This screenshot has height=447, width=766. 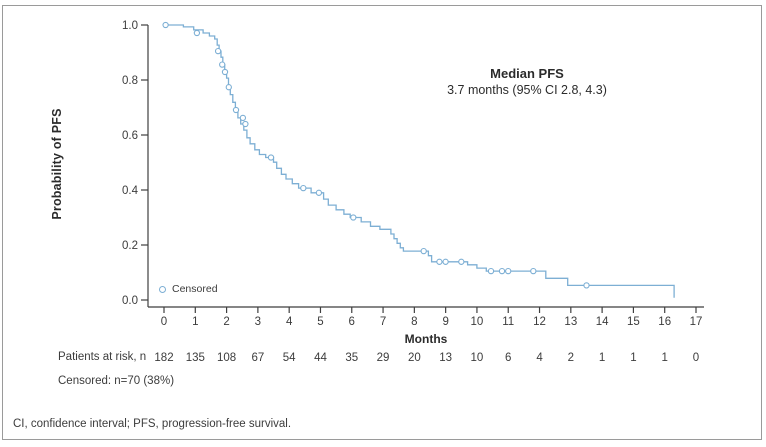 I want to click on x-tick-label: 10, so click(x=477, y=322).